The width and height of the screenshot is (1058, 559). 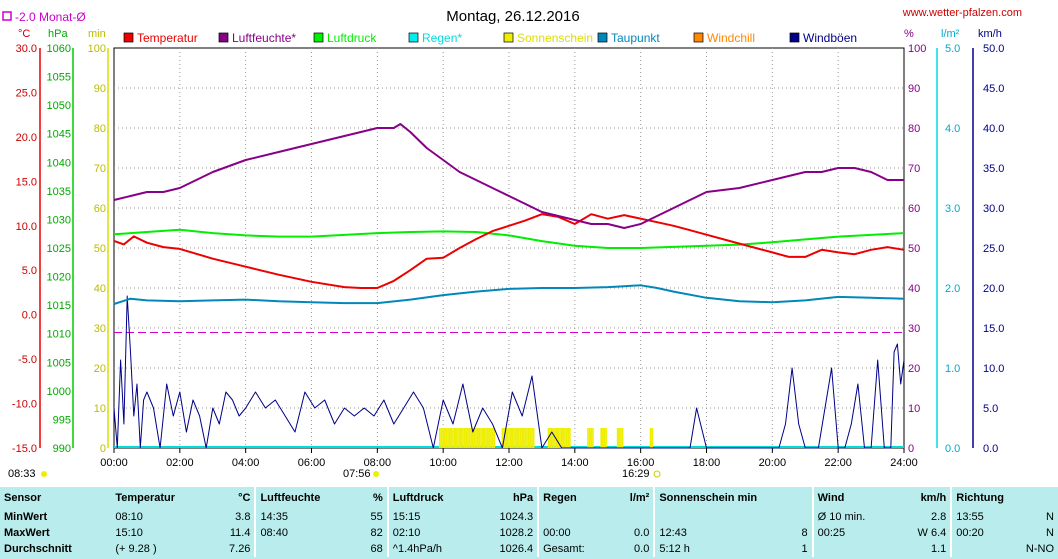 I want to click on hdr-temp-unit: °C, so click(x=233, y=498).